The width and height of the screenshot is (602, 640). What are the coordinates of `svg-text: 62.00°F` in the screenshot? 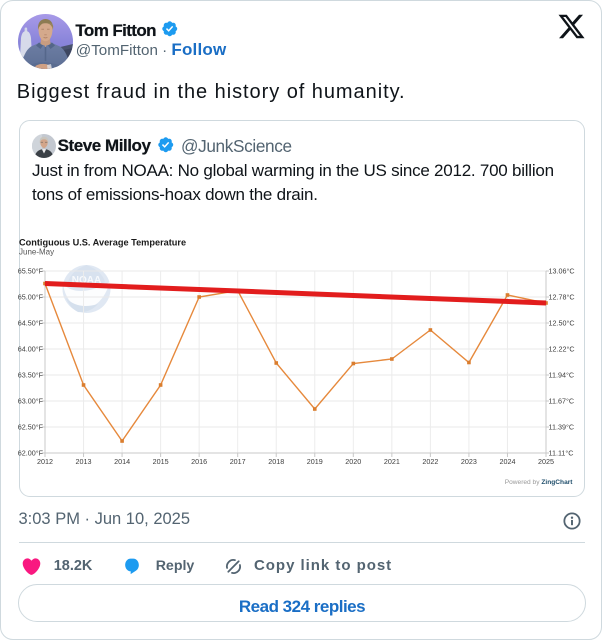 It's located at (30, 453).